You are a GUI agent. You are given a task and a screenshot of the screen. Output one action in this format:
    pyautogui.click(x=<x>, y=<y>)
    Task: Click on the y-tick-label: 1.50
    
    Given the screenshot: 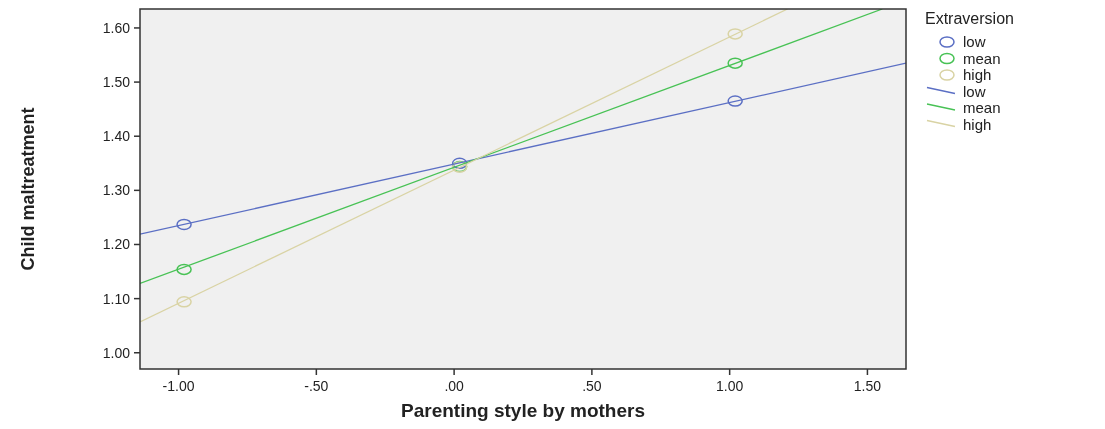 What is the action you would take?
    pyautogui.click(x=116, y=81)
    